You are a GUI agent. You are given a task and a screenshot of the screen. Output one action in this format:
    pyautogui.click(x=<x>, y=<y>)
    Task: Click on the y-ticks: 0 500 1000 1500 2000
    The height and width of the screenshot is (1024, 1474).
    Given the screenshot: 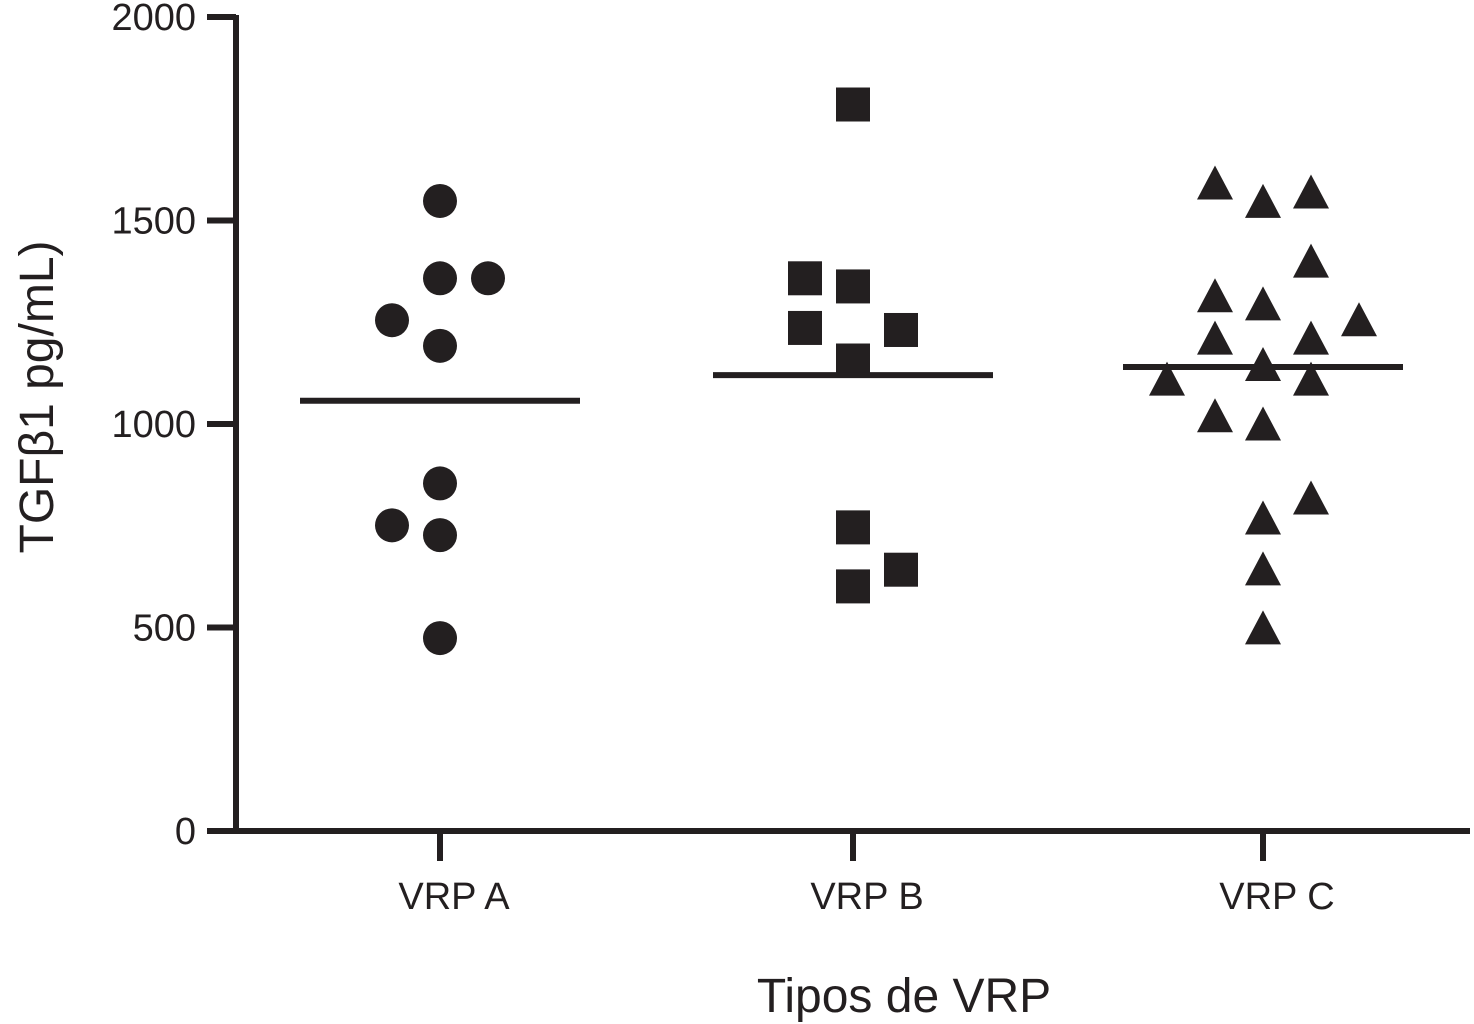 What is the action you would take?
    pyautogui.click(x=173, y=426)
    